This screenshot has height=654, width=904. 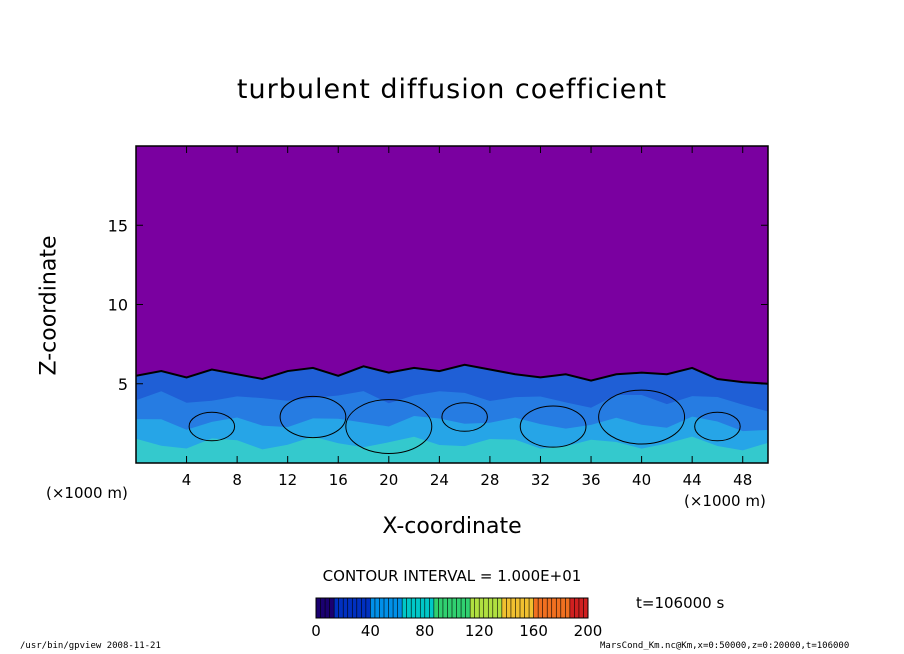 What do you see at coordinates (237, 480) in the screenshot?
I see `x-tick-label: 8` at bounding box center [237, 480].